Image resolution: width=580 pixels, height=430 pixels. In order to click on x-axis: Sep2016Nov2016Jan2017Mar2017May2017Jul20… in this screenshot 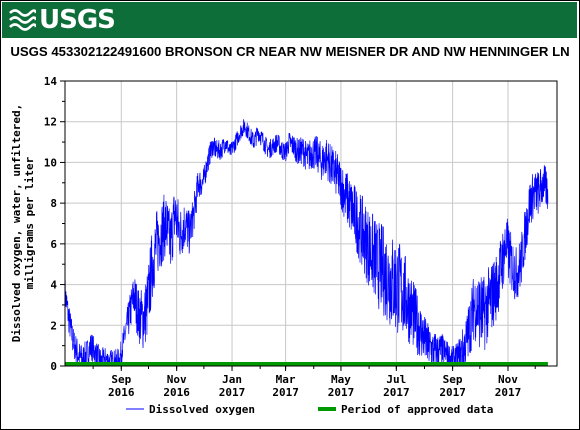, I will do `click(314, 382)`.